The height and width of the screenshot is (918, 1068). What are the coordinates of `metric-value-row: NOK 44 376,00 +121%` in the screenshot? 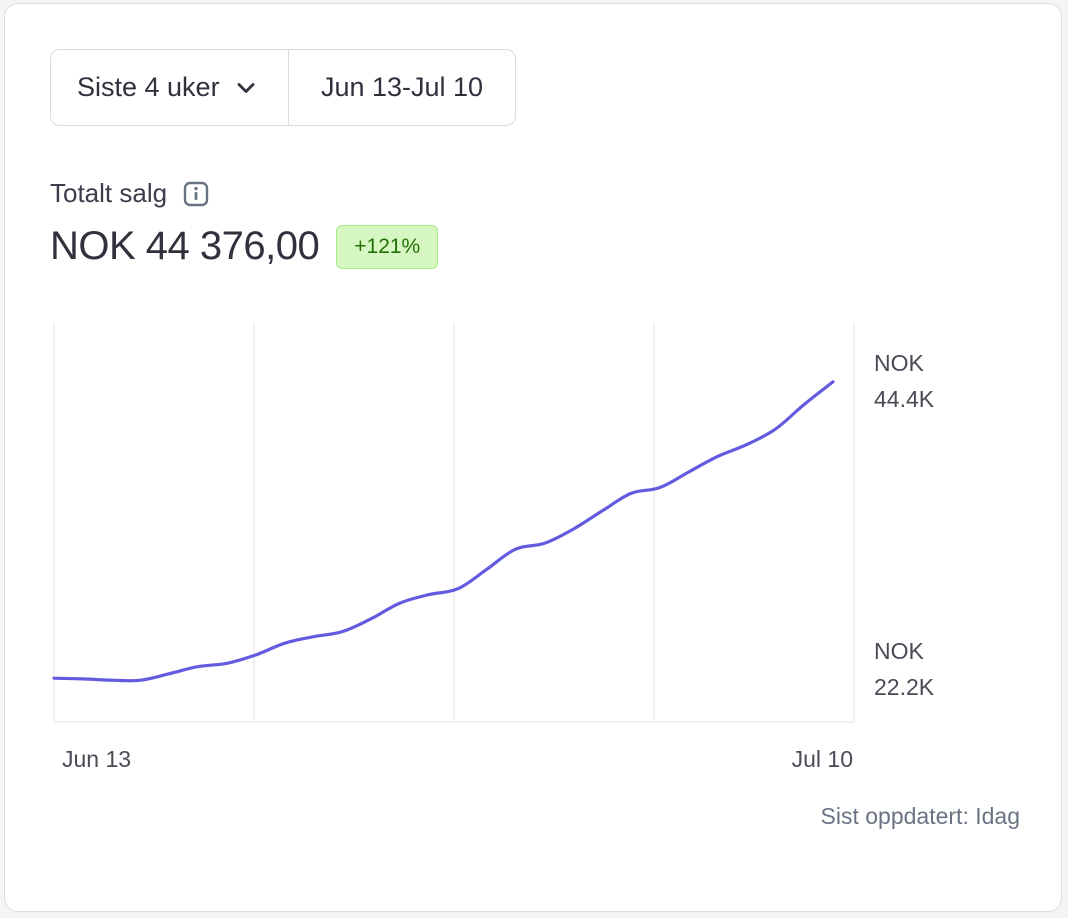 It's located at (244, 246).